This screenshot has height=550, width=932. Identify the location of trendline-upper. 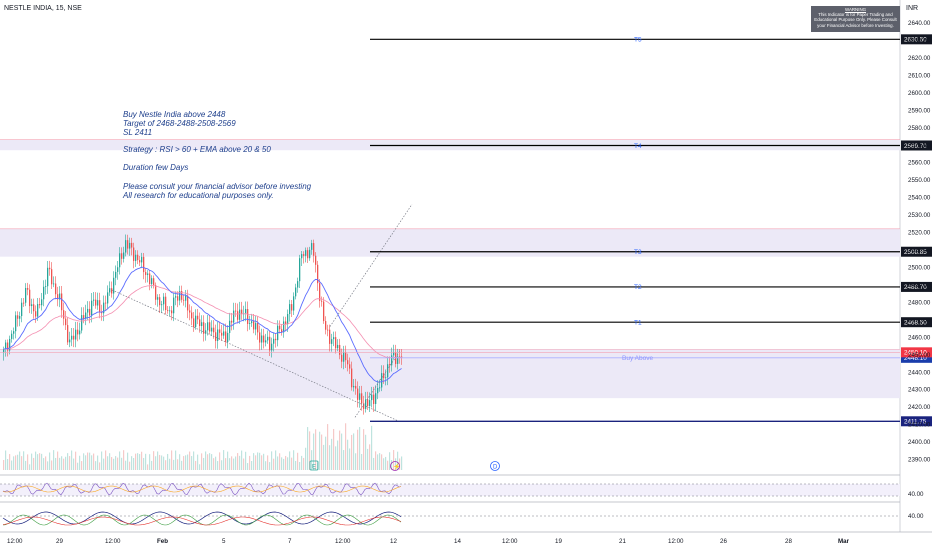
(371, 265).